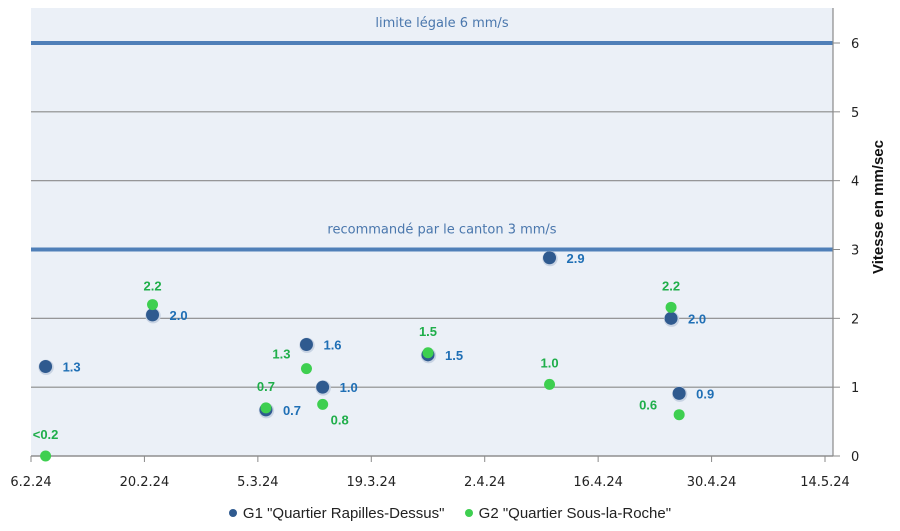 The height and width of the screenshot is (531, 900). I want to click on data-label-g1: 1.3, so click(72, 367).